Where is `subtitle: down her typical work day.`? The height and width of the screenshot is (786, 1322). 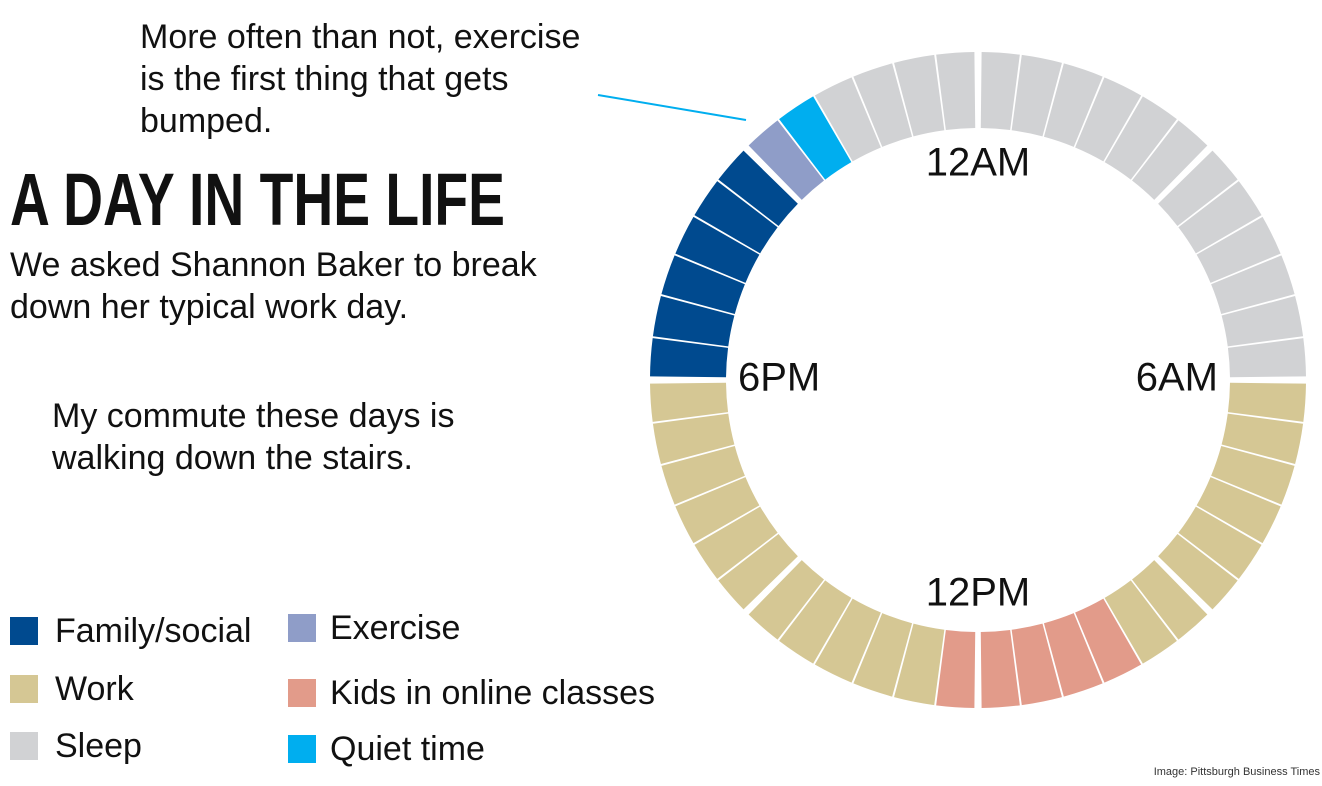 subtitle: down her typical work day. is located at coordinates (209, 307).